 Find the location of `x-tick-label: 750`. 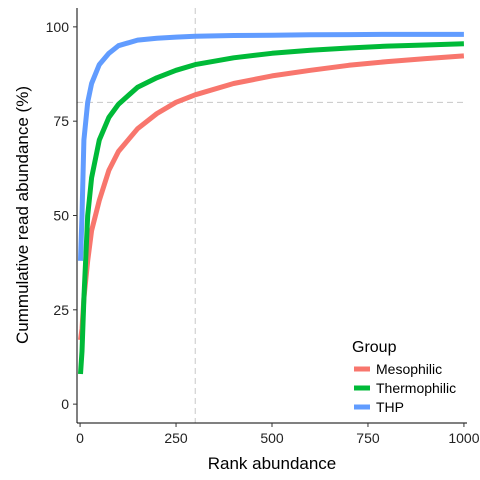

x-tick-label: 750 is located at coordinates (368, 438).